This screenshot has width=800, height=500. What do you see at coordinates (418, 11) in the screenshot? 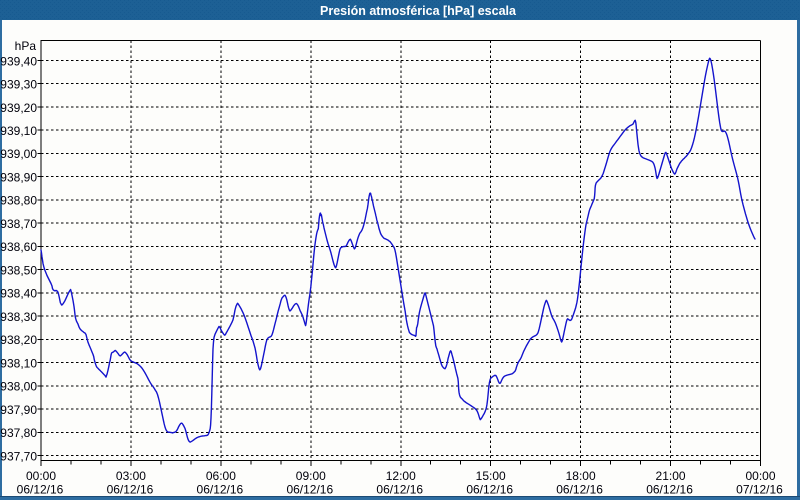
I see `svg-text:Presión atmosférica [hPa] esca: Presión atmosférica [hPa] escala` at bounding box center [418, 11].